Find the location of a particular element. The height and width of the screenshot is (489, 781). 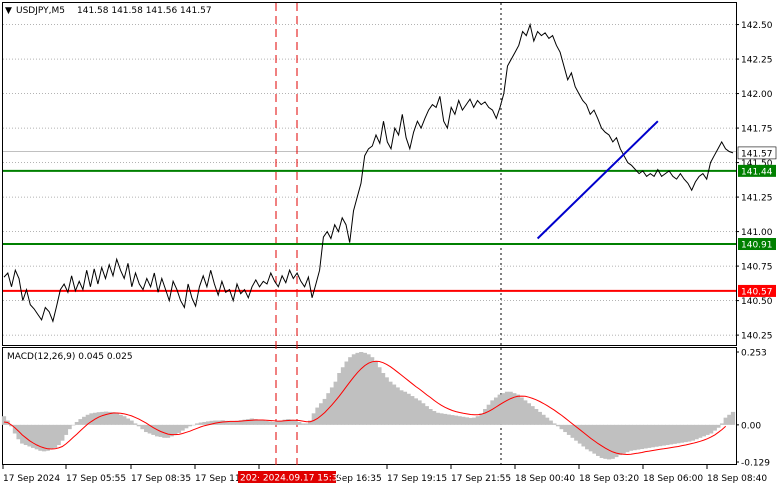

level-tags: 141.44 140.91 140.57 141.57 is located at coordinates (757, 221).